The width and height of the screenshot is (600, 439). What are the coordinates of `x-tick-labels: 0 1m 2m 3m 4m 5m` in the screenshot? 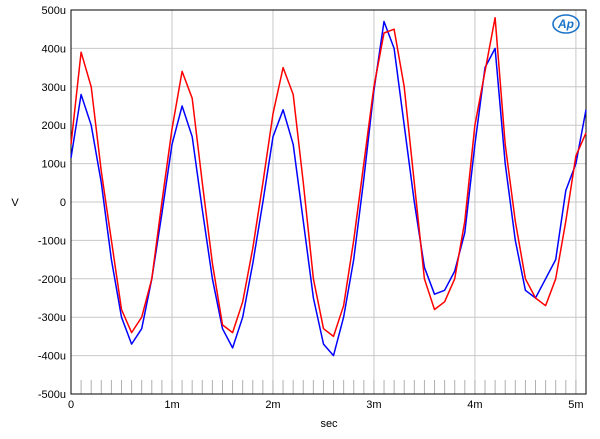 It's located at (326, 405).